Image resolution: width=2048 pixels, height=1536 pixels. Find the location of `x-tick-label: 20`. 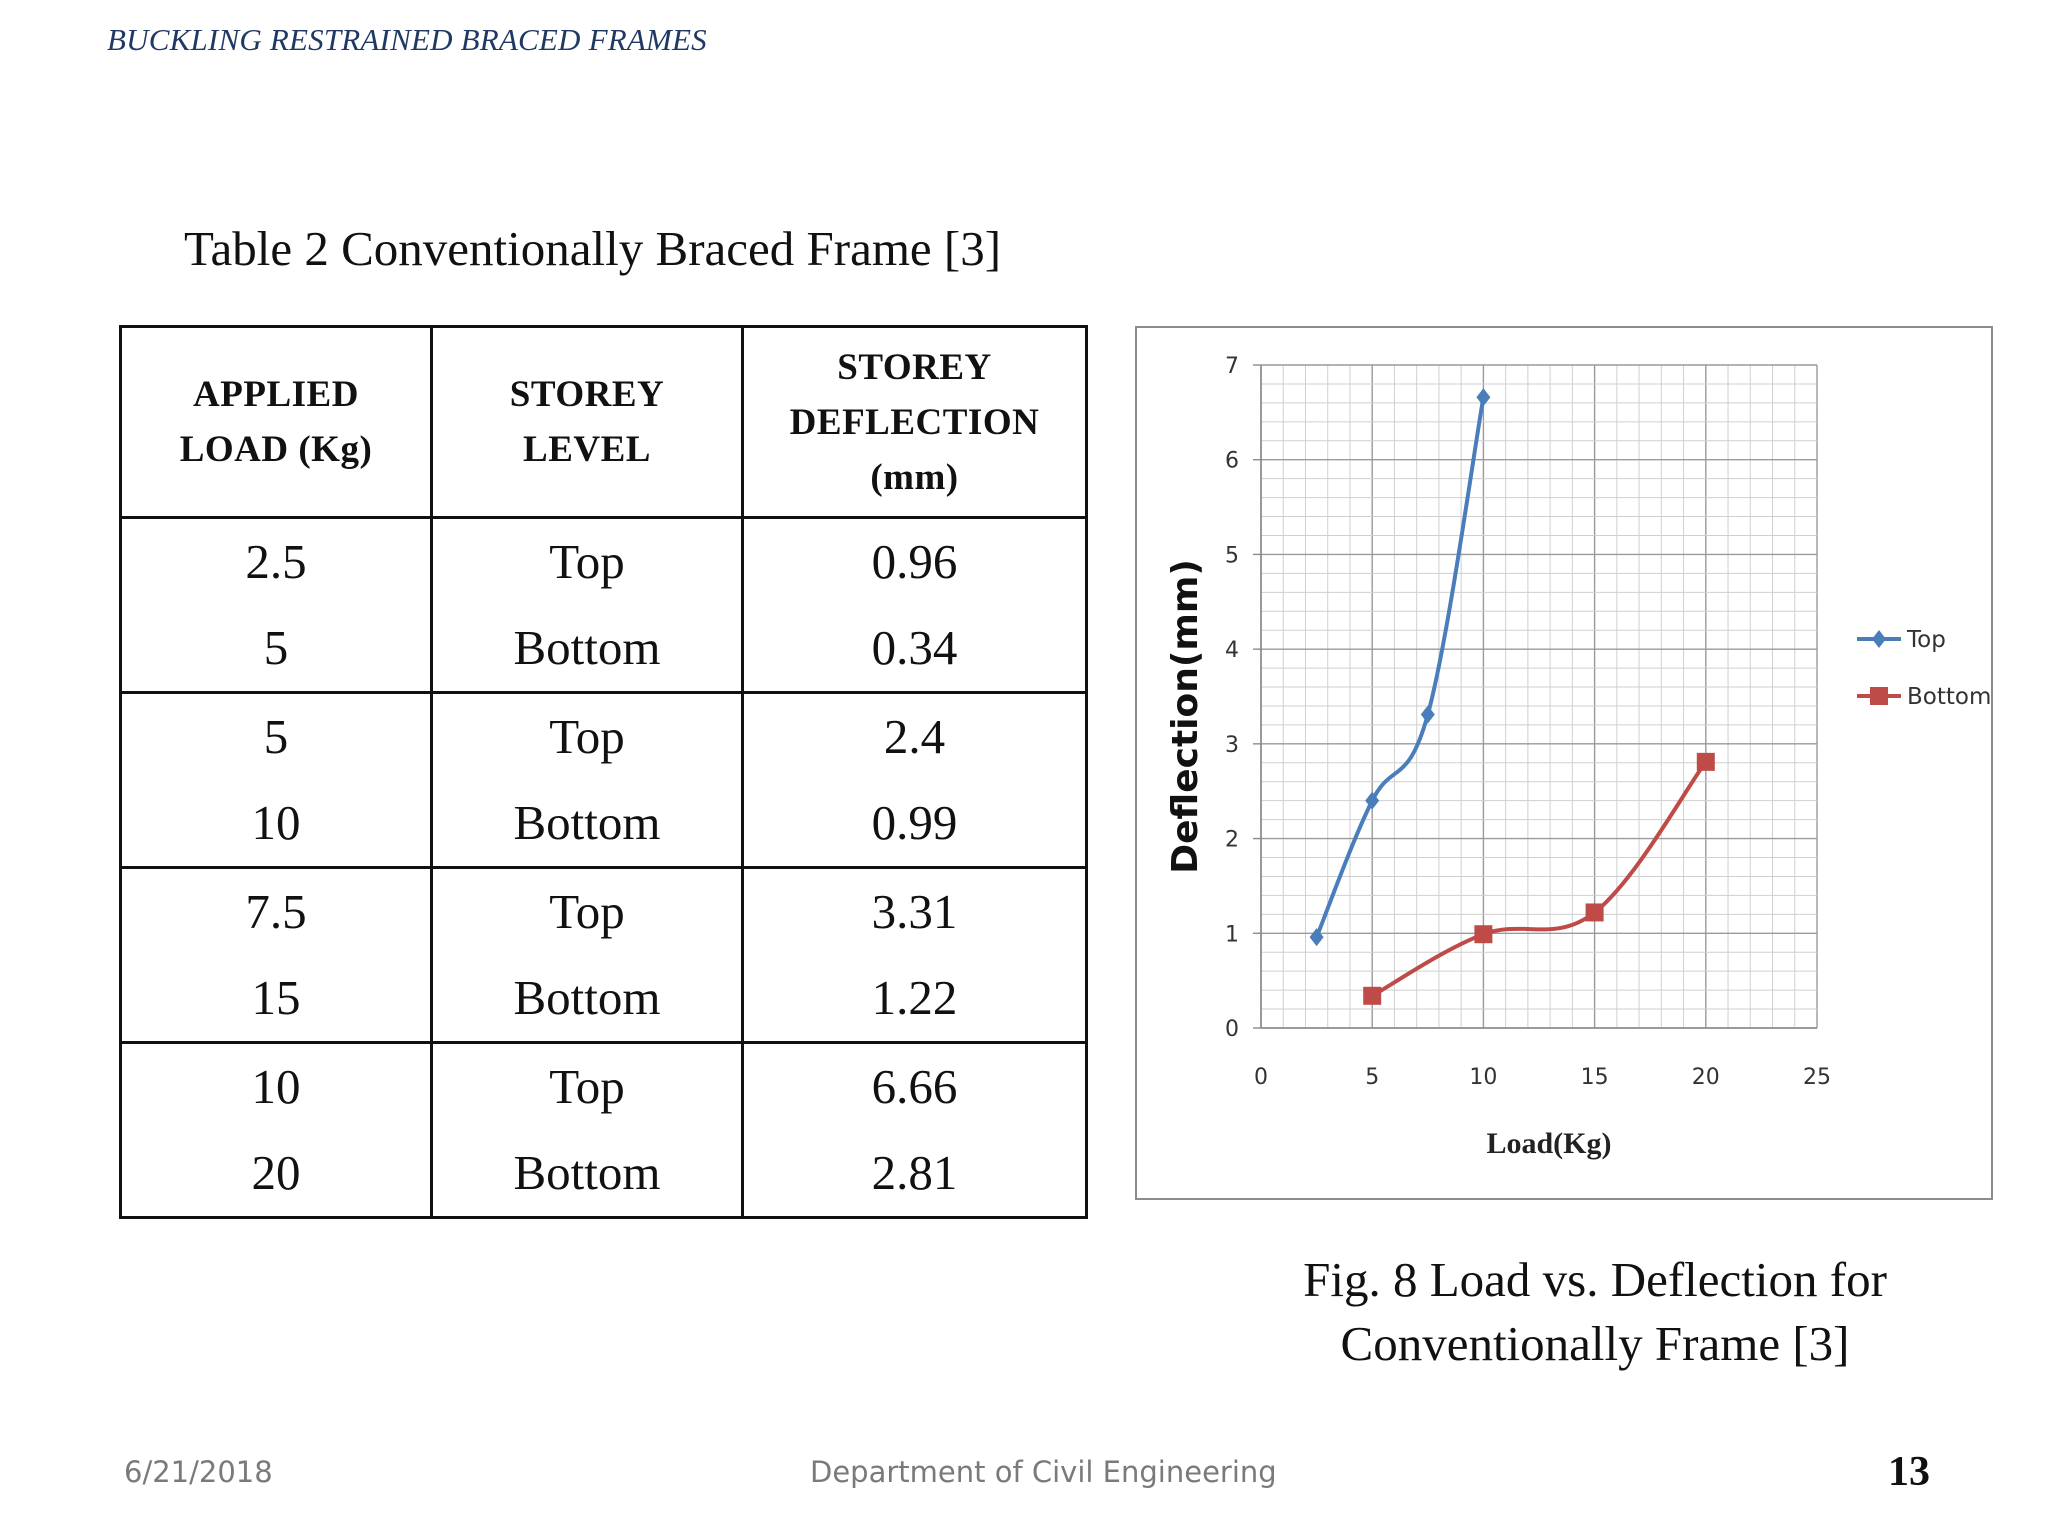

x-tick-label: 20 is located at coordinates (1706, 1077).